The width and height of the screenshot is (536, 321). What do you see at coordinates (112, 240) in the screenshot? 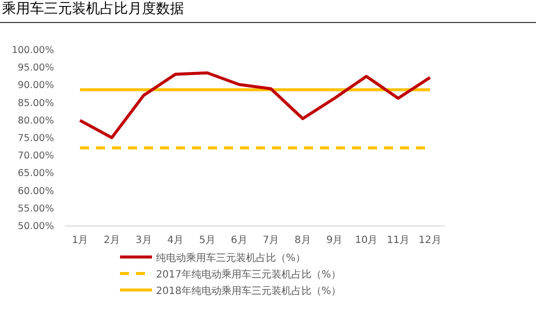
I see `x-tick-label: 2月` at bounding box center [112, 240].